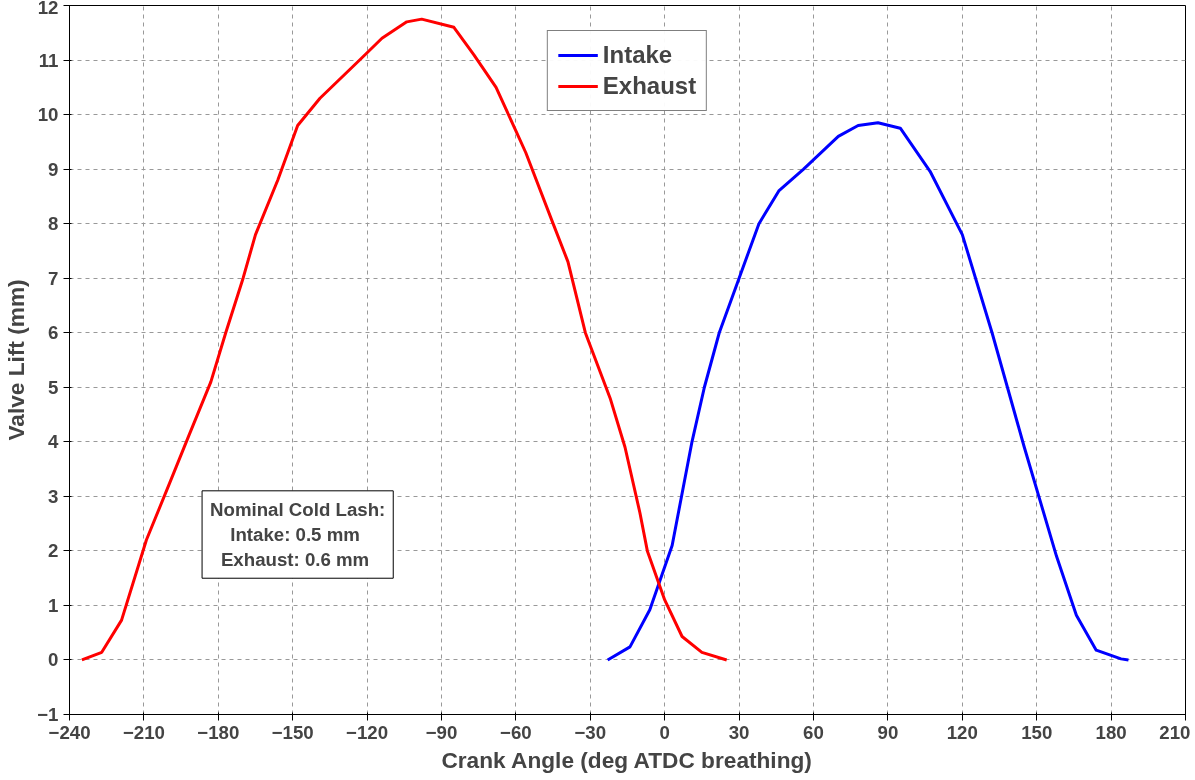 Image resolution: width=1195 pixels, height=780 pixels. Describe the element at coordinates (590, 732) in the screenshot. I see `x-tick-label: −30` at that location.